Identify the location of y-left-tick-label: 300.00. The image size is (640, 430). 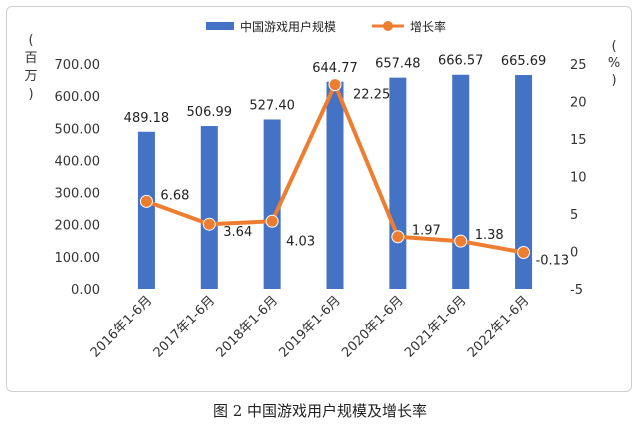
(78, 194).